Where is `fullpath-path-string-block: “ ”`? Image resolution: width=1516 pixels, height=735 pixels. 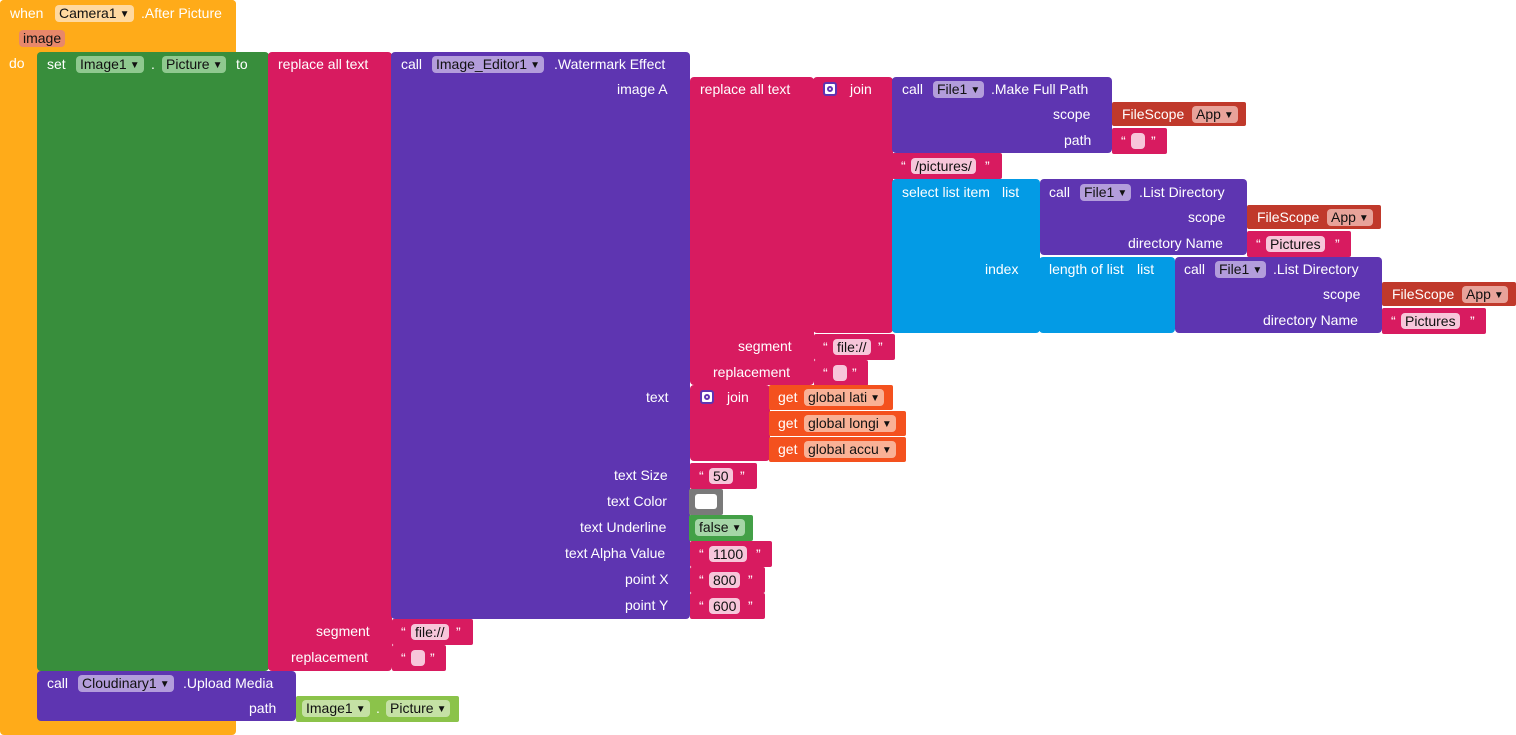 fullpath-path-string-block: “ ” is located at coordinates (1139, 141).